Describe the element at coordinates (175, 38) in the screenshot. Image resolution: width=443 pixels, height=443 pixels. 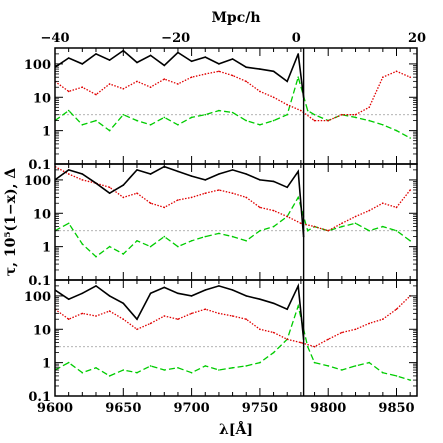
I see `top-tick-label: −20` at that location.